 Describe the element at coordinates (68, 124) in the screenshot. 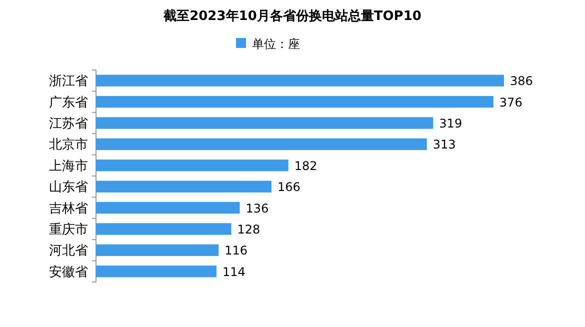

I see `y-tick-label: 江苏省` at that location.